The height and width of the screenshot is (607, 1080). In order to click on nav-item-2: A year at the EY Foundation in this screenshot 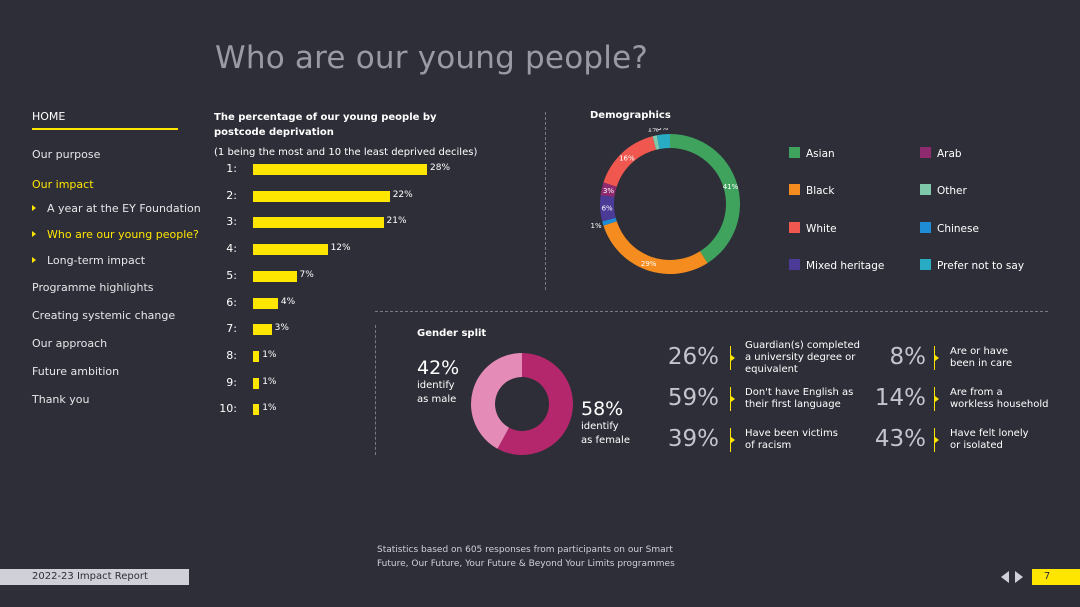, I will do `click(116, 208)`.